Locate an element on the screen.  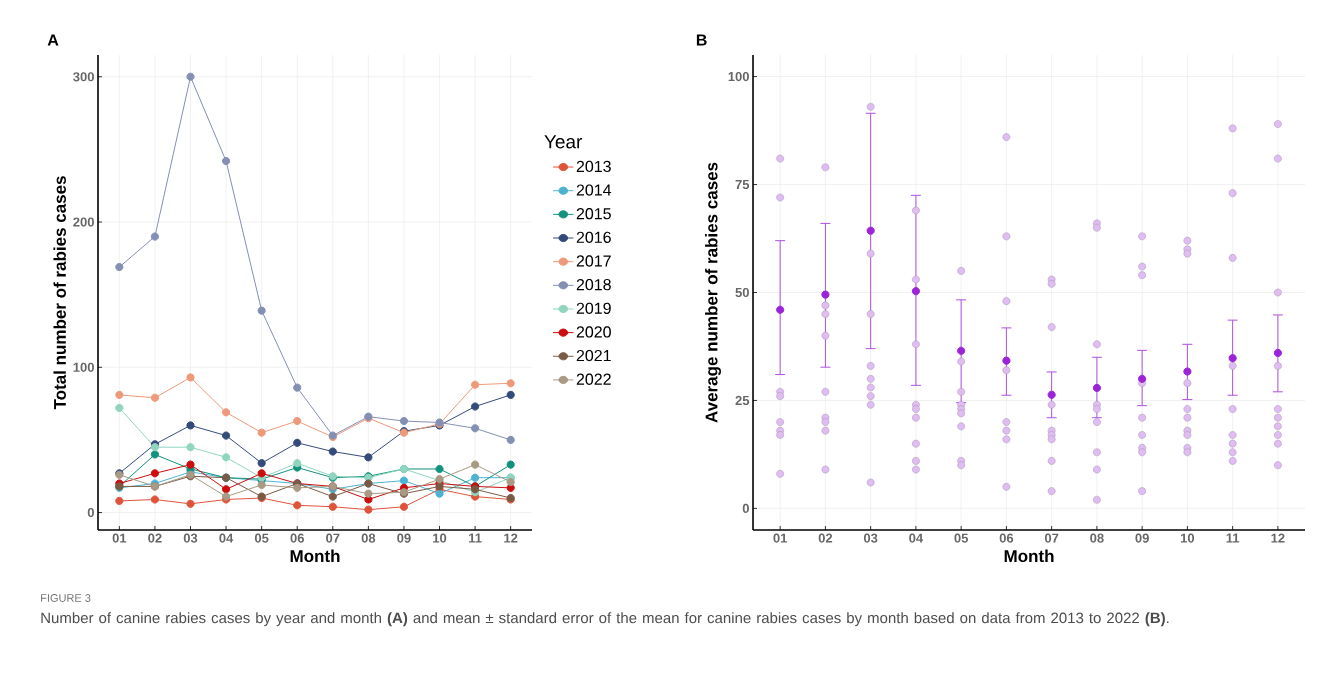
y-tick-label: 75 is located at coordinates (742, 185).